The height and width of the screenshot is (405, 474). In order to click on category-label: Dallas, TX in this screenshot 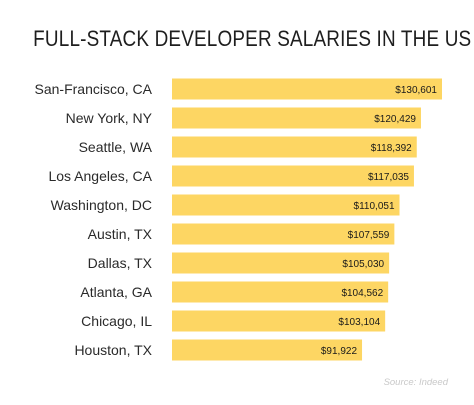, I will do `click(120, 263)`.